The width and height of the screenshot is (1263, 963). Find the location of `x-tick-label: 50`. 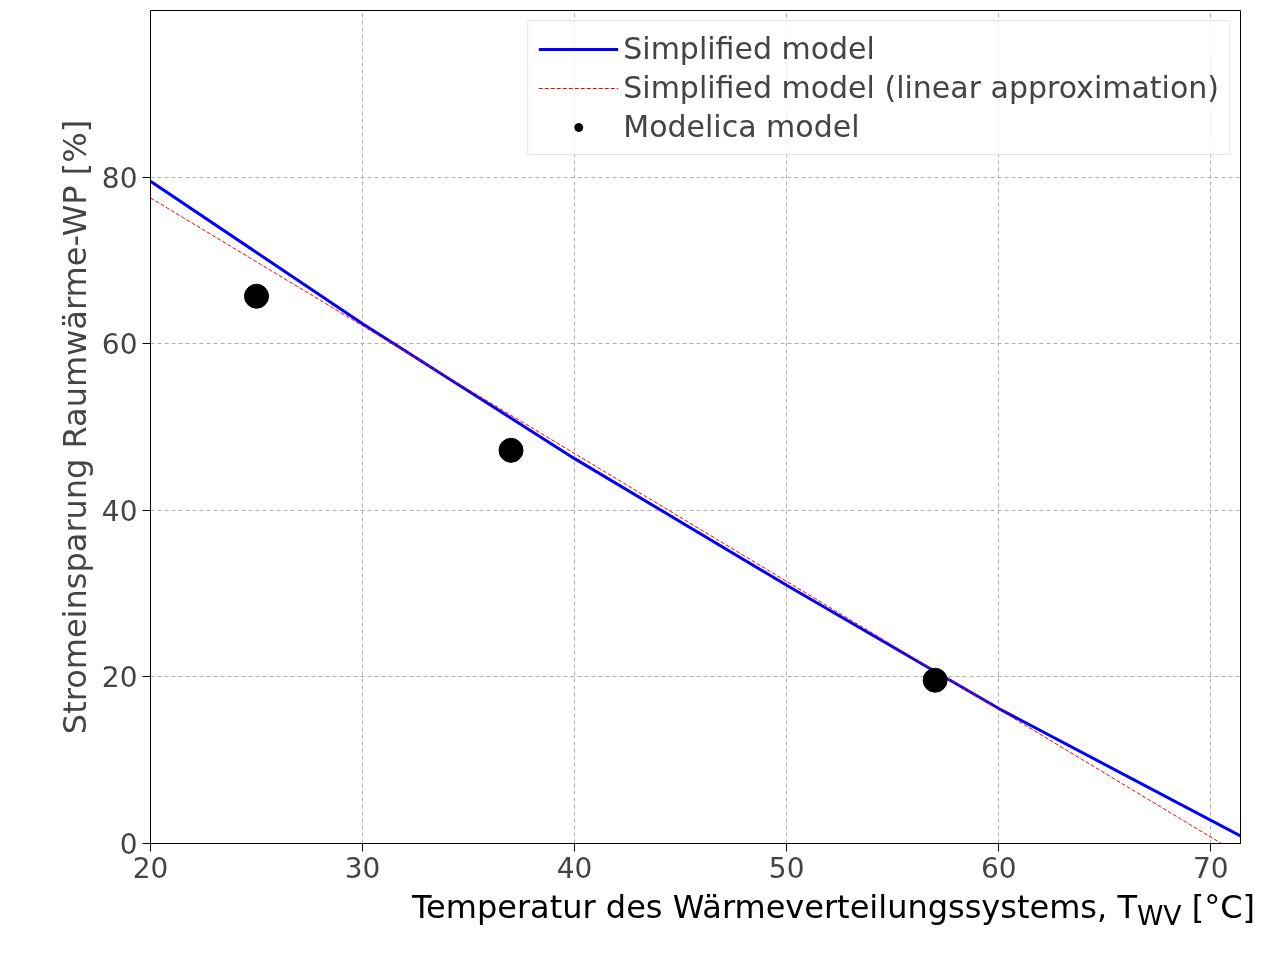

x-tick-label: 50 is located at coordinates (786, 868).